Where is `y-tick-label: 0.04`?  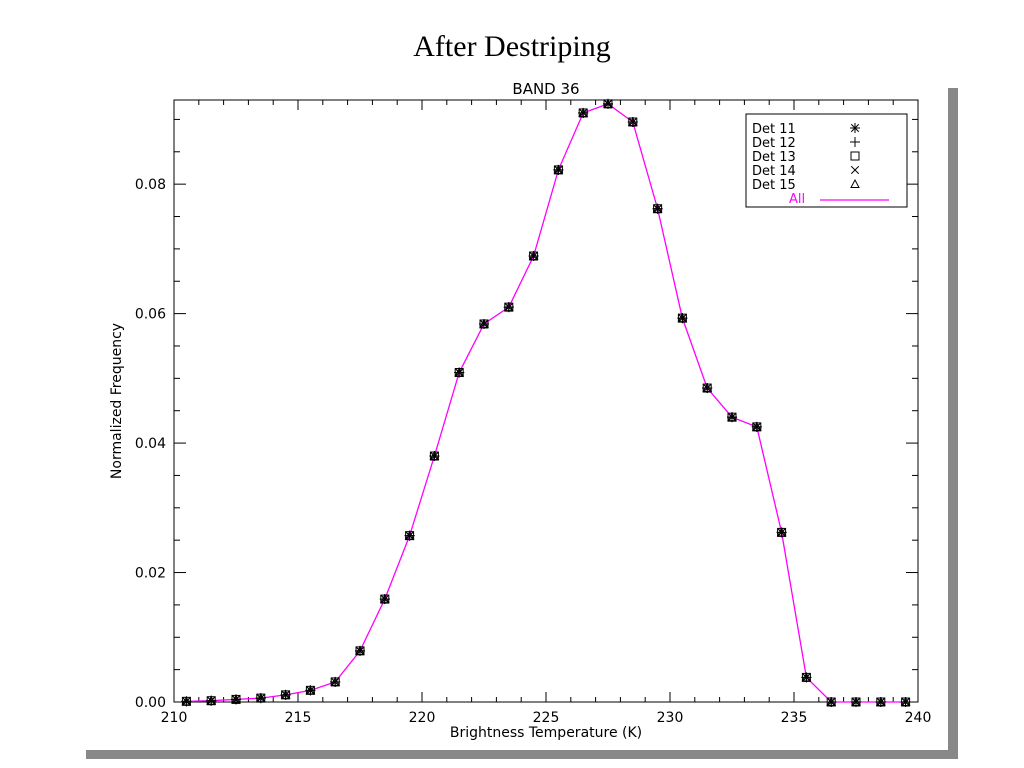
y-tick-label: 0.04 is located at coordinates (150, 444).